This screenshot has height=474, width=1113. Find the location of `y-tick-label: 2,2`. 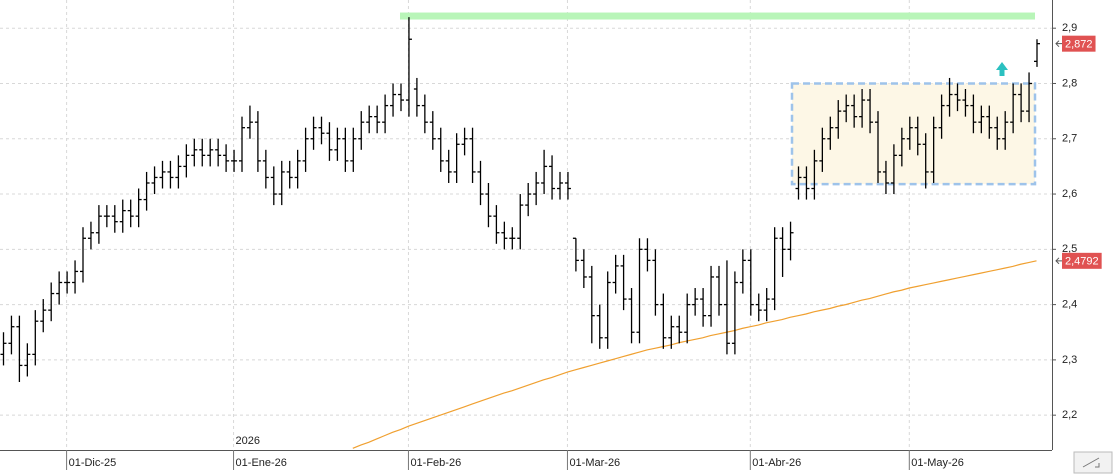

y-tick-label: 2,2 is located at coordinates (1069, 415).